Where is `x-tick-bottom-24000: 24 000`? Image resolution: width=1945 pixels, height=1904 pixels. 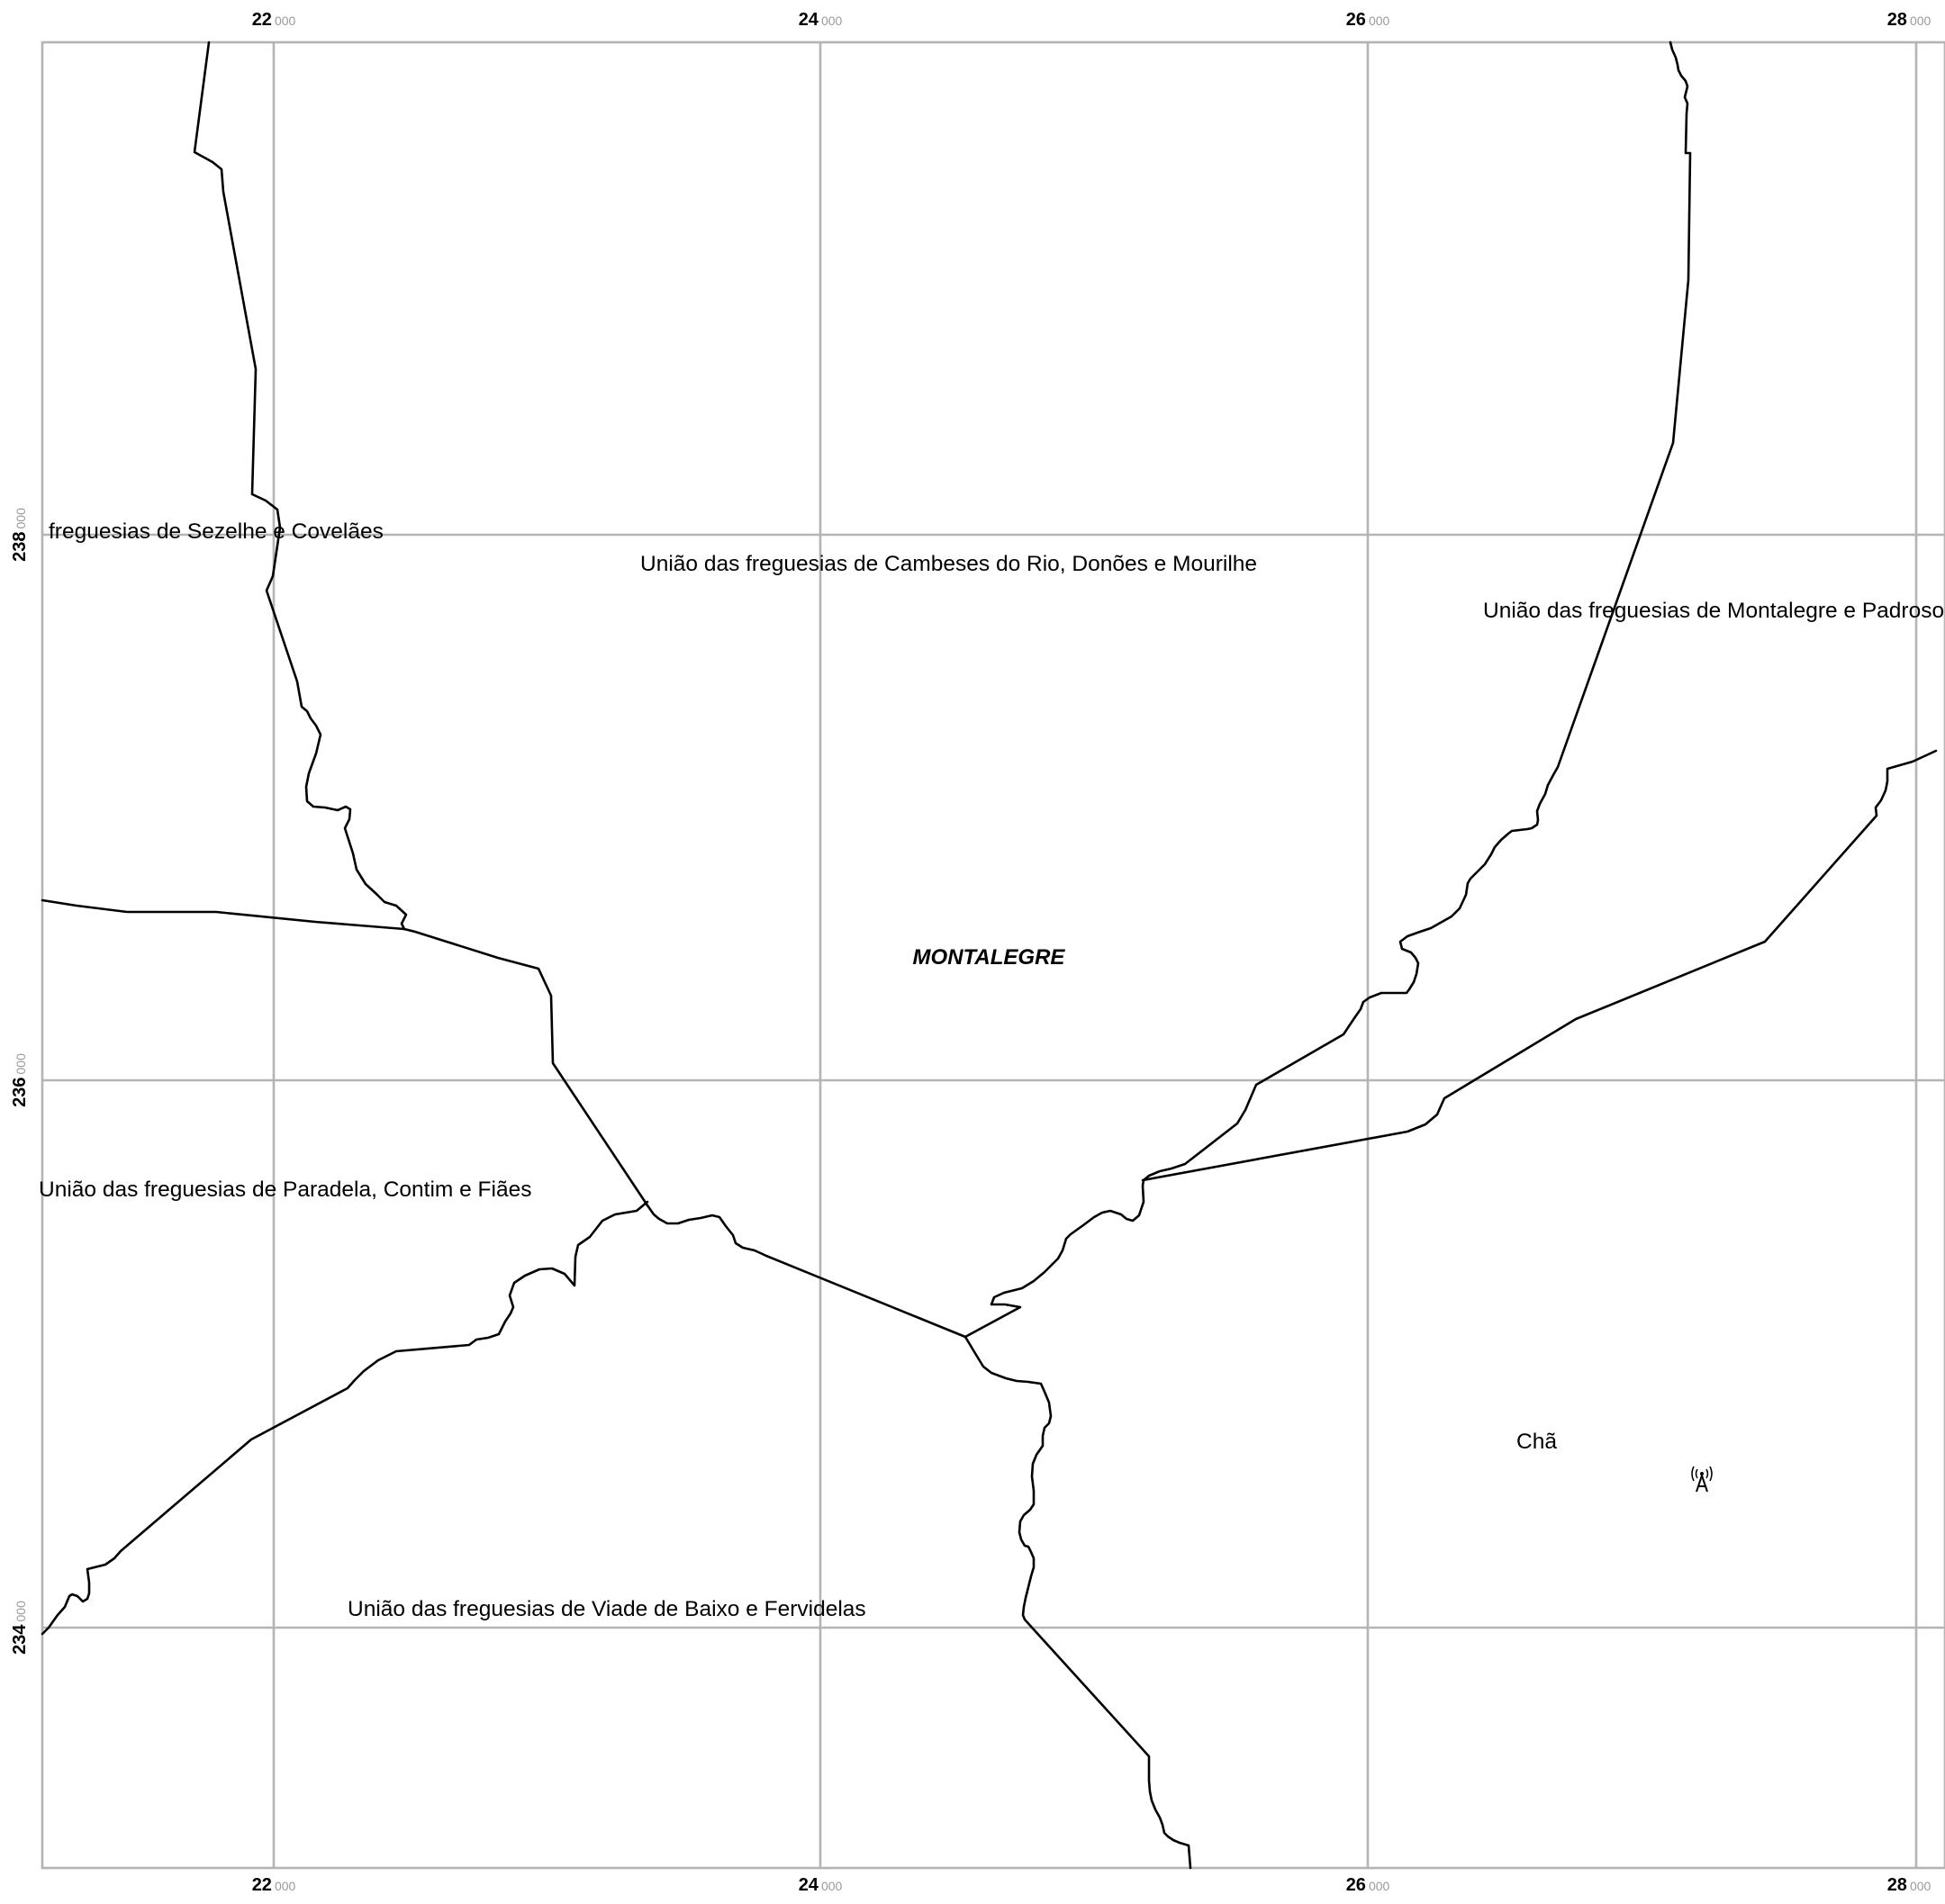
x-tick-bottom-24000: 24 000 is located at coordinates (821, 1885).